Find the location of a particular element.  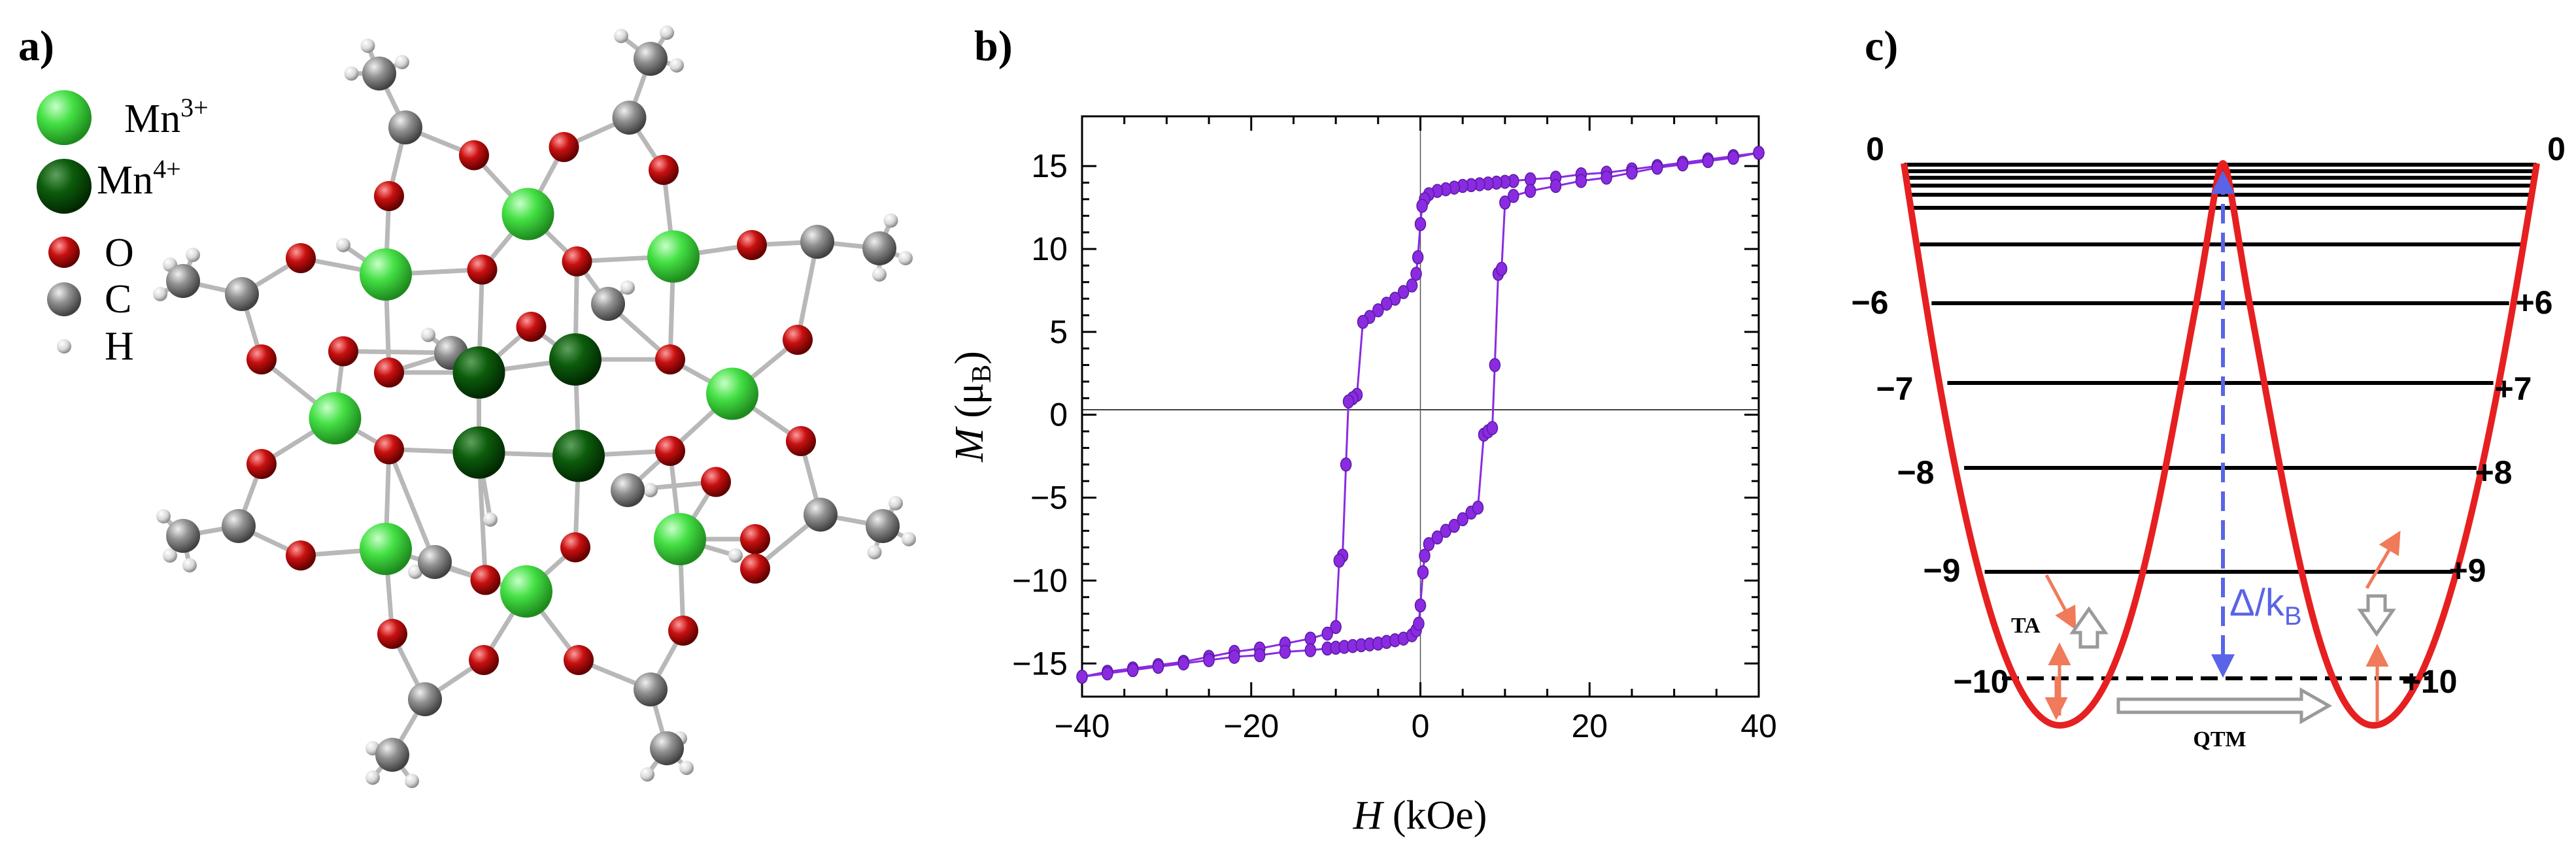

left-level-6: −6 is located at coordinates (1869, 302).